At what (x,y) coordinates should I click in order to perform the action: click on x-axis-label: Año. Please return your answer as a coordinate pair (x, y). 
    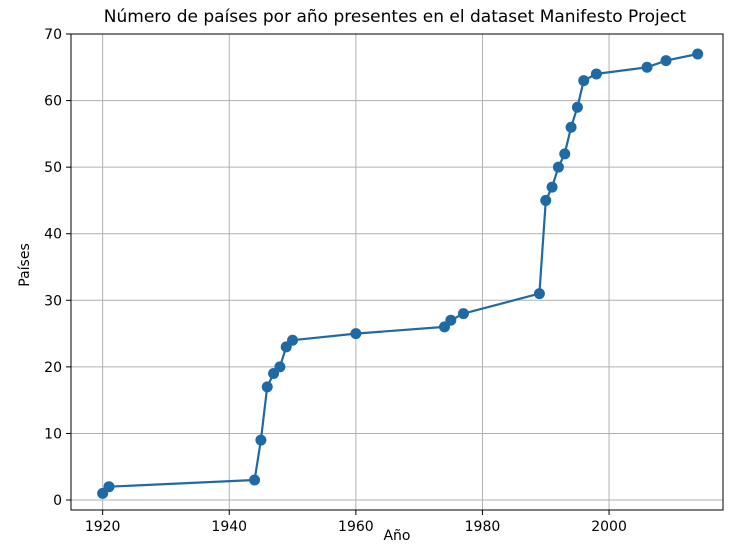
    Looking at the image, I should click on (396, 536).